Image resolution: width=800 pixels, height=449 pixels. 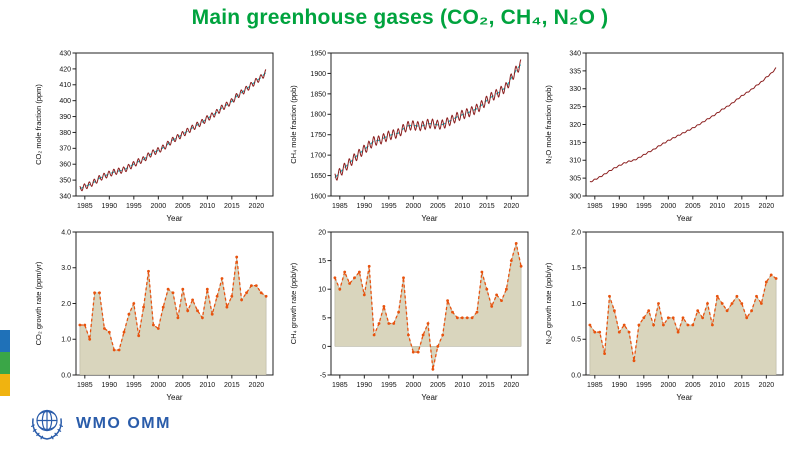 I want to click on svg-text: 300, so click(x=575, y=196).